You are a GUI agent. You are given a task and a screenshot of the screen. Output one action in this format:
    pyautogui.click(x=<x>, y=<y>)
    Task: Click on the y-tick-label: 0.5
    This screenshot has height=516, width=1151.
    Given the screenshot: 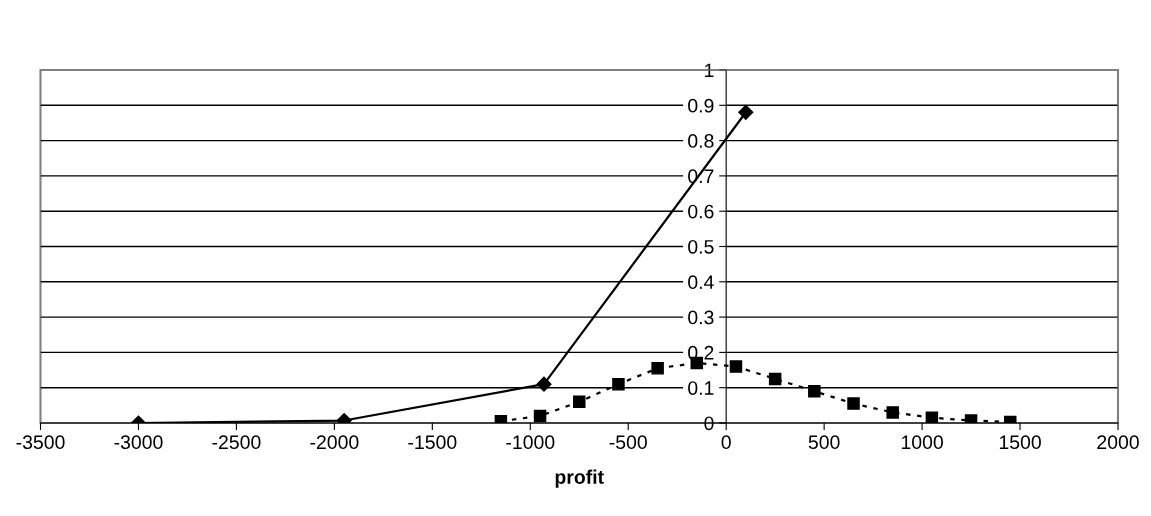 What is the action you would take?
    pyautogui.click(x=701, y=246)
    